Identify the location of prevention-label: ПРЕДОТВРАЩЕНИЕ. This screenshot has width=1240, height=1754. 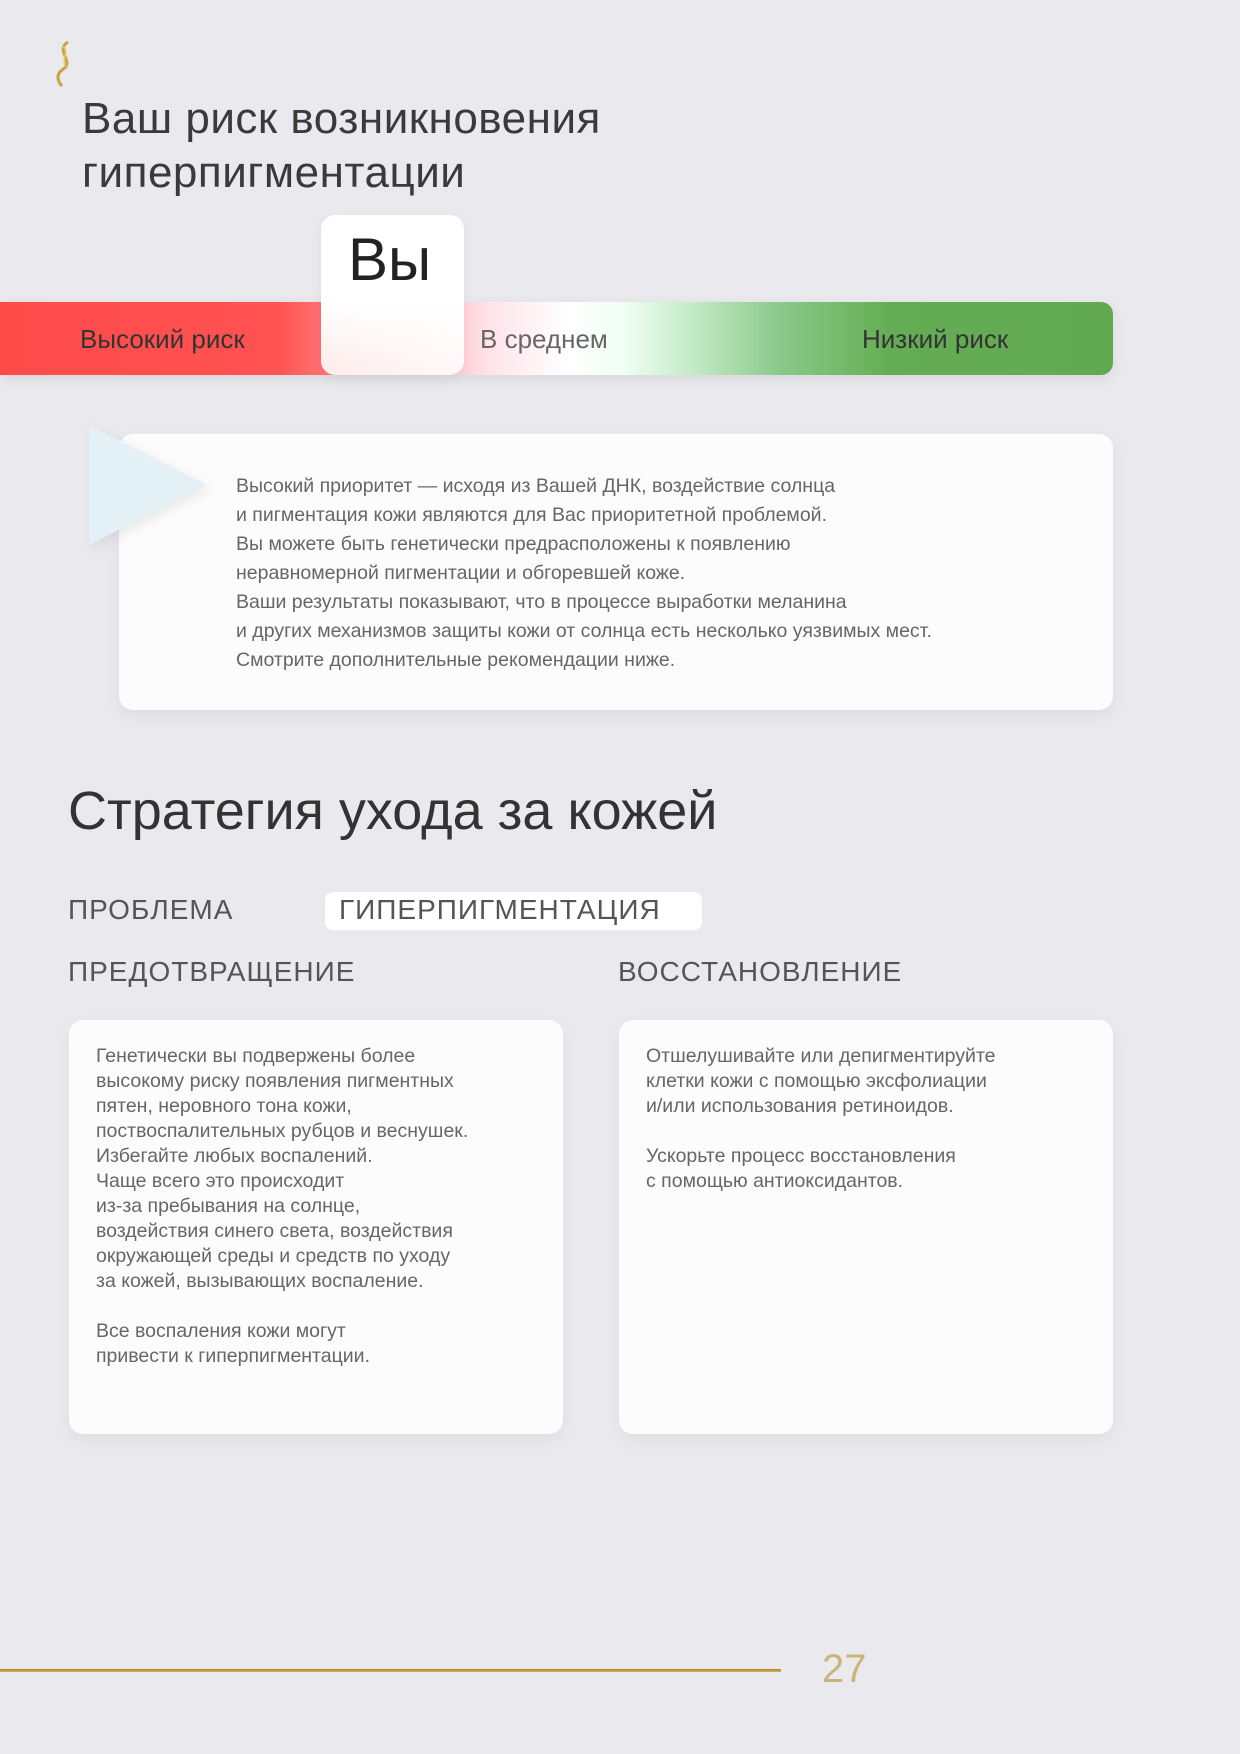
(212, 971).